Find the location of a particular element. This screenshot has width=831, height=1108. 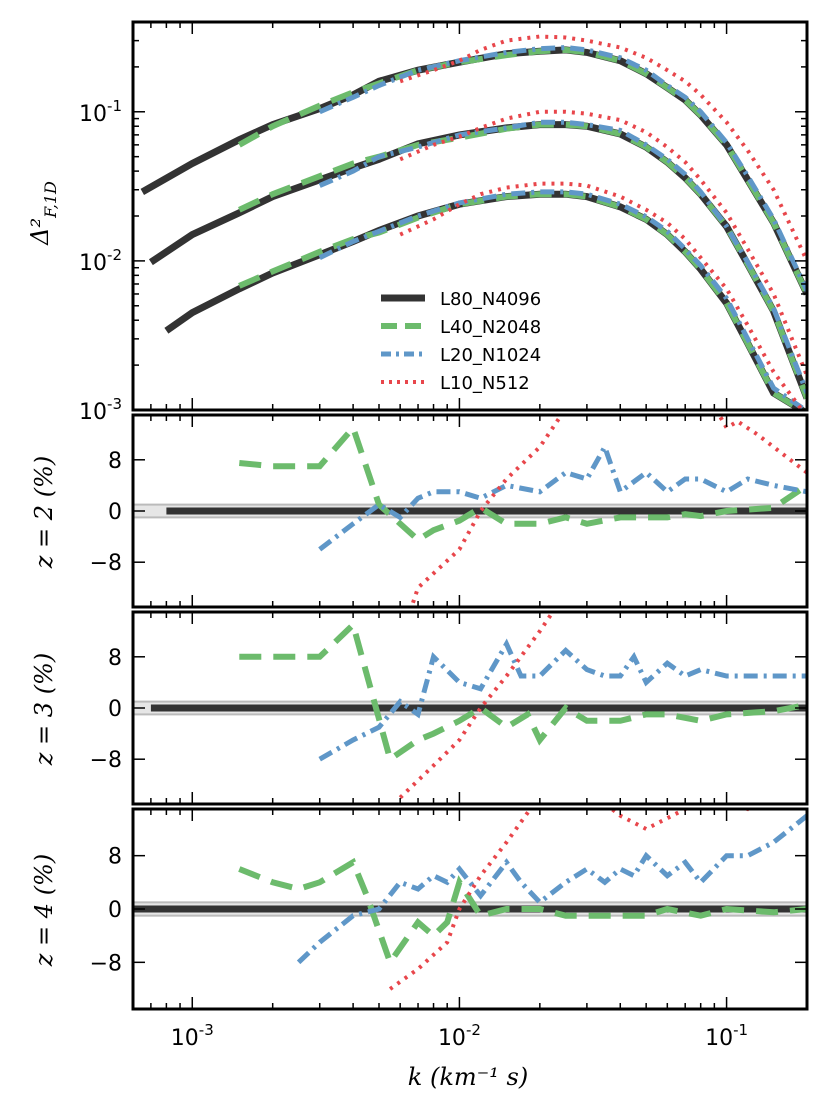

panel-r4-line-l10-n512 is located at coordinates (569, 900).